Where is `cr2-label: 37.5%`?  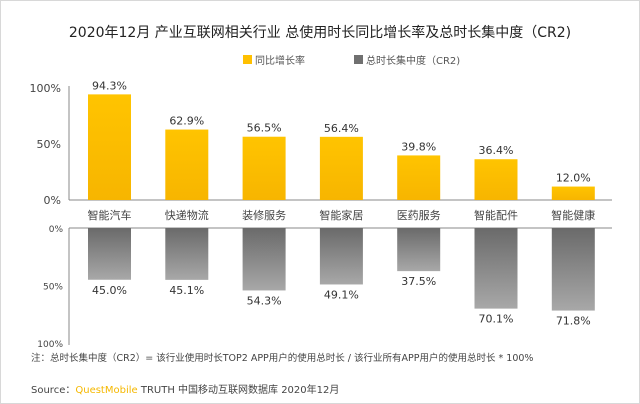 cr2-label: 37.5% is located at coordinates (418, 281).